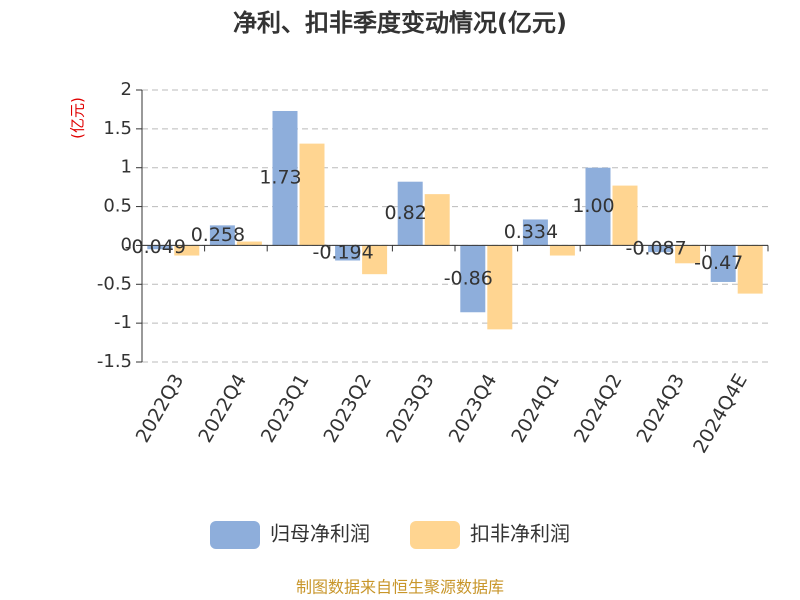  What do you see at coordinates (126, 89) in the screenshot?
I see `y-tick-label: 2` at bounding box center [126, 89].